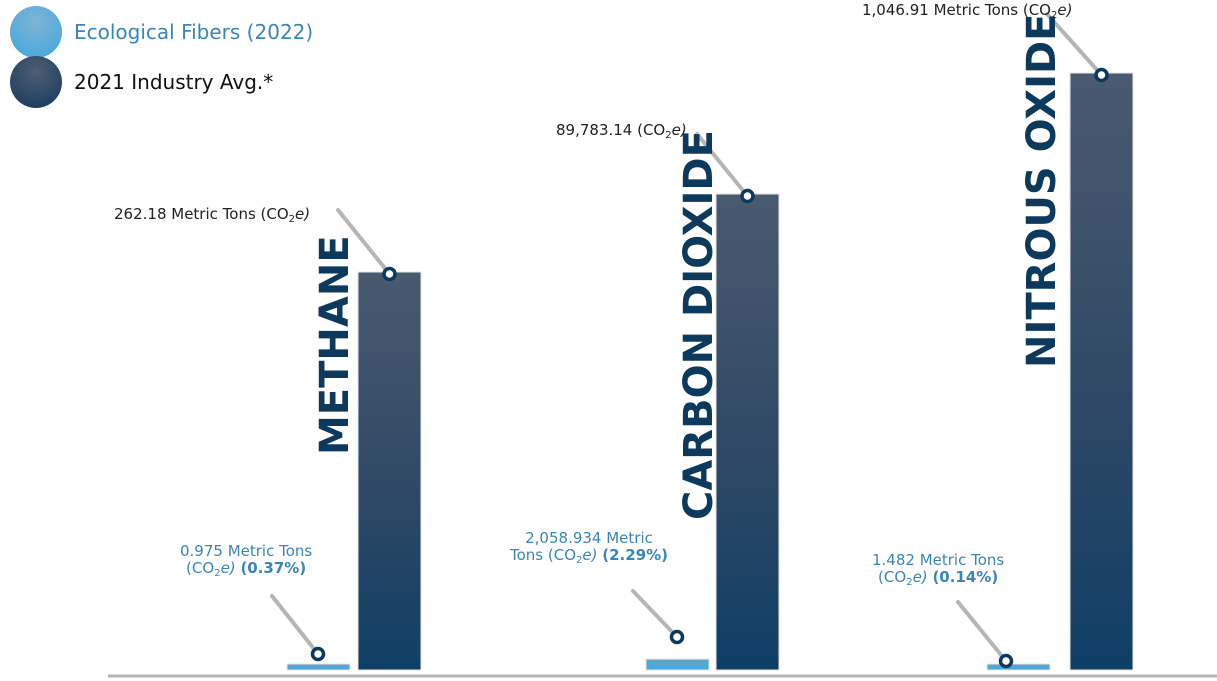  What do you see at coordinates (1018, 667) in the screenshot?
I see `bar-ecological-fibers-nitrous-oxide` at bounding box center [1018, 667].